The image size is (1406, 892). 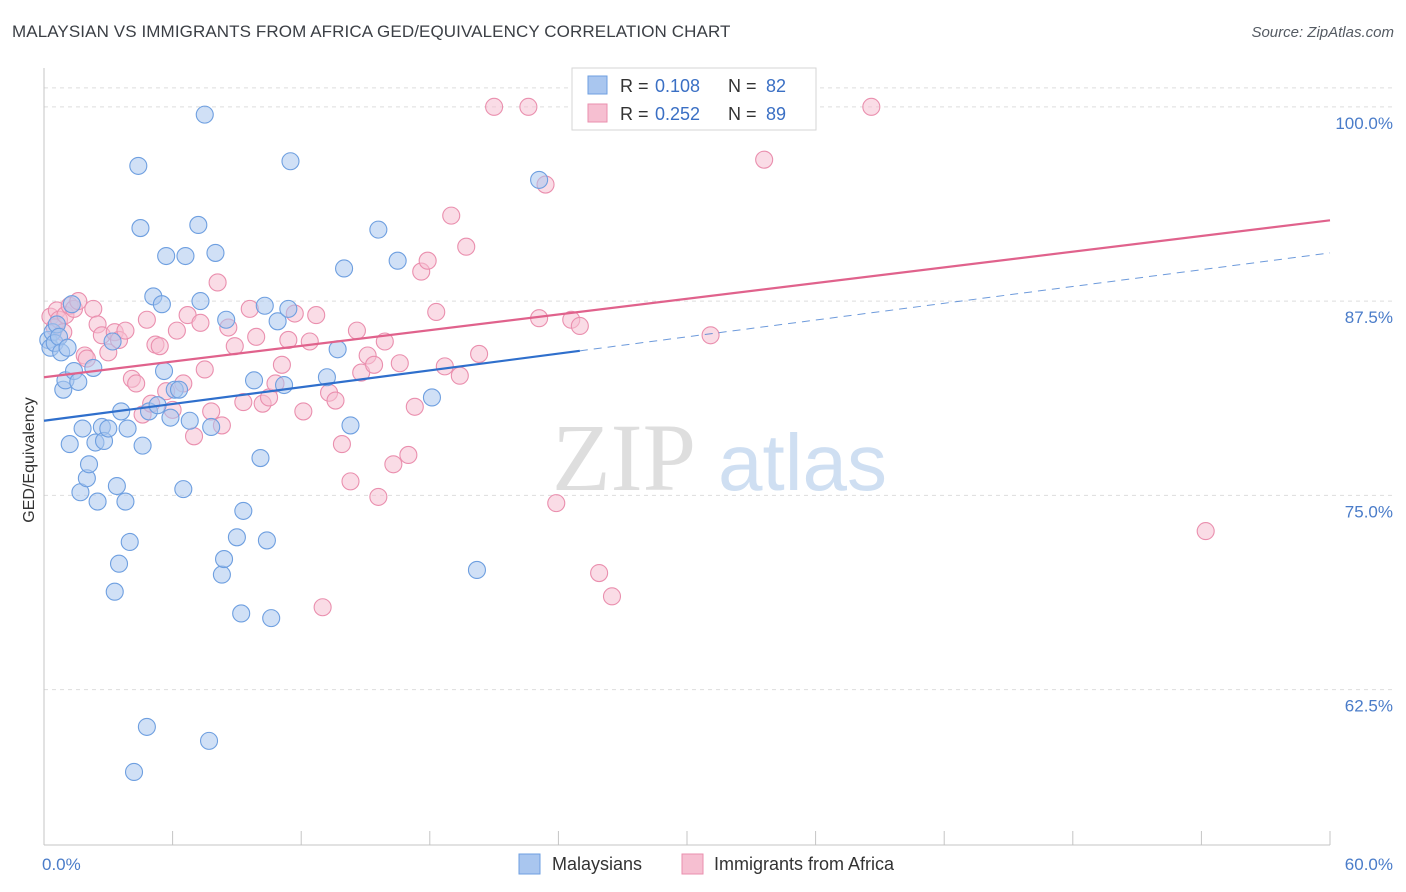 I want to click on y-tick-labels: 62.5% 75.0% 87.5% 100.0%, so click(x=1364, y=415).